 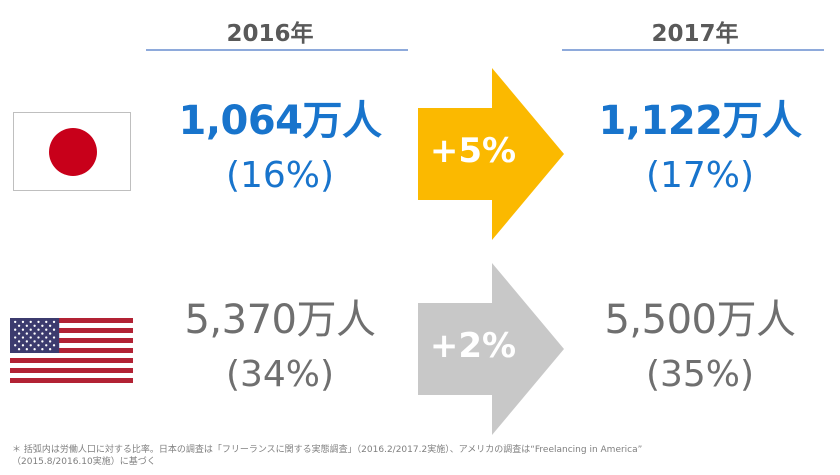 I want to click on japan-value-2016: 1,064万人, so click(x=280, y=121).